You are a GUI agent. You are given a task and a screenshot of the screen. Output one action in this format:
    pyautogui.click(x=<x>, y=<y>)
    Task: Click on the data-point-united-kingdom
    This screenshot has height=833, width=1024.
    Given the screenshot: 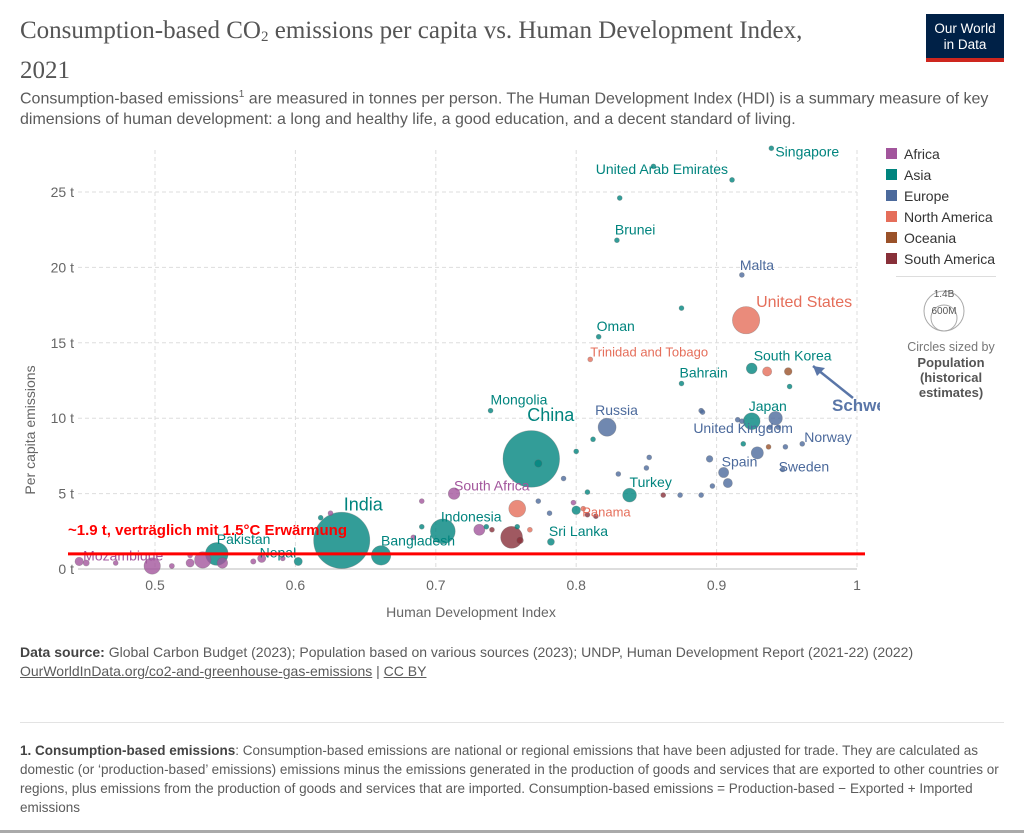 What is the action you would take?
    pyautogui.click(x=757, y=453)
    